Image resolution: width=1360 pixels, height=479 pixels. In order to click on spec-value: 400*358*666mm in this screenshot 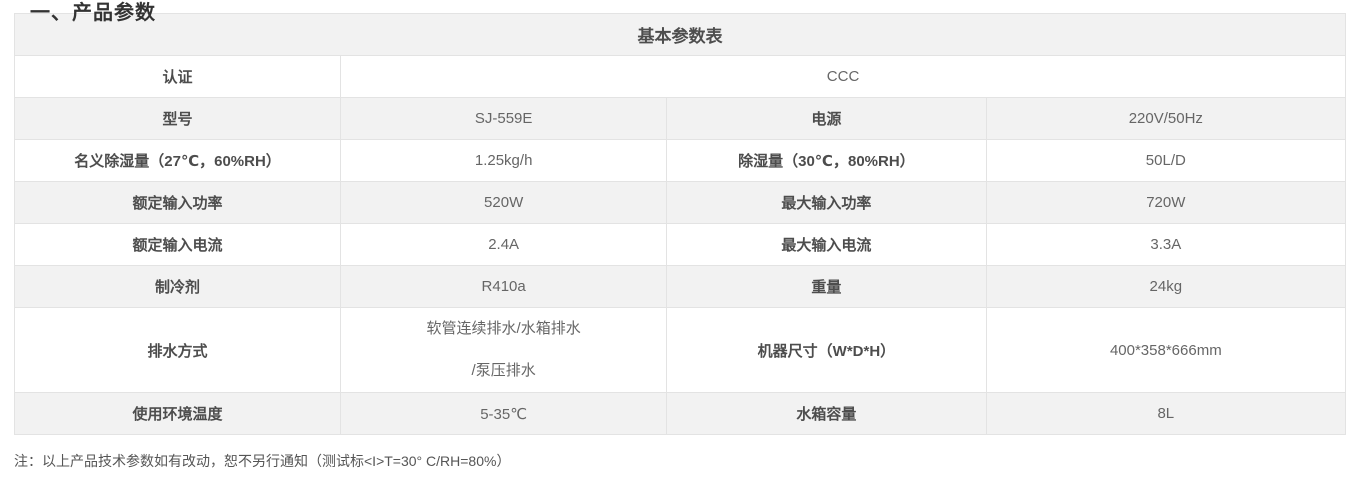, I will do `click(1166, 350)`.